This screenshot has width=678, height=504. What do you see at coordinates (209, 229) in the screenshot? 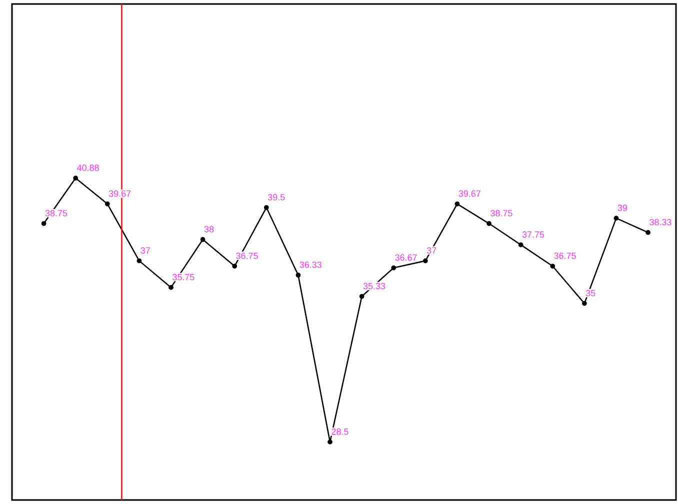
I see `data-label: 38` at bounding box center [209, 229].